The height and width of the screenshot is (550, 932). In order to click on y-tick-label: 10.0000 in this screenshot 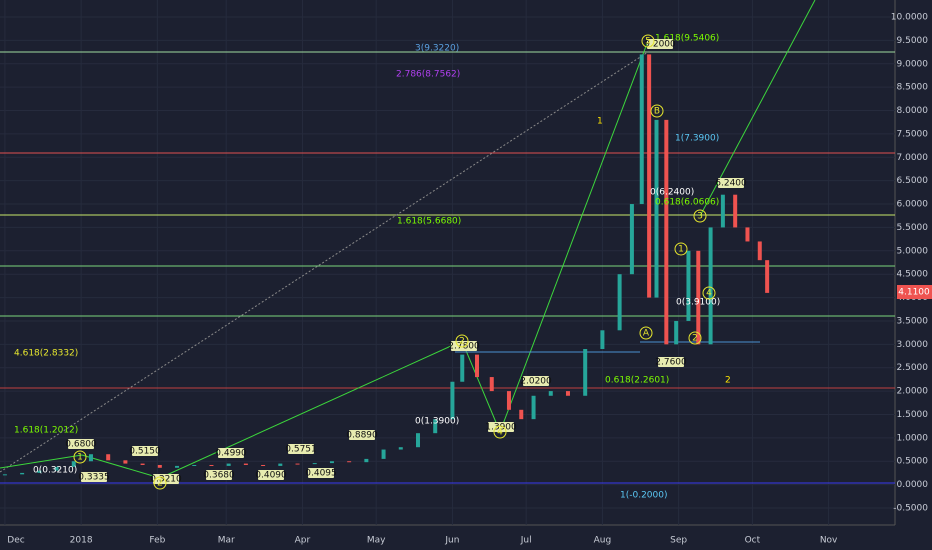, I will do `click(909, 18)`.